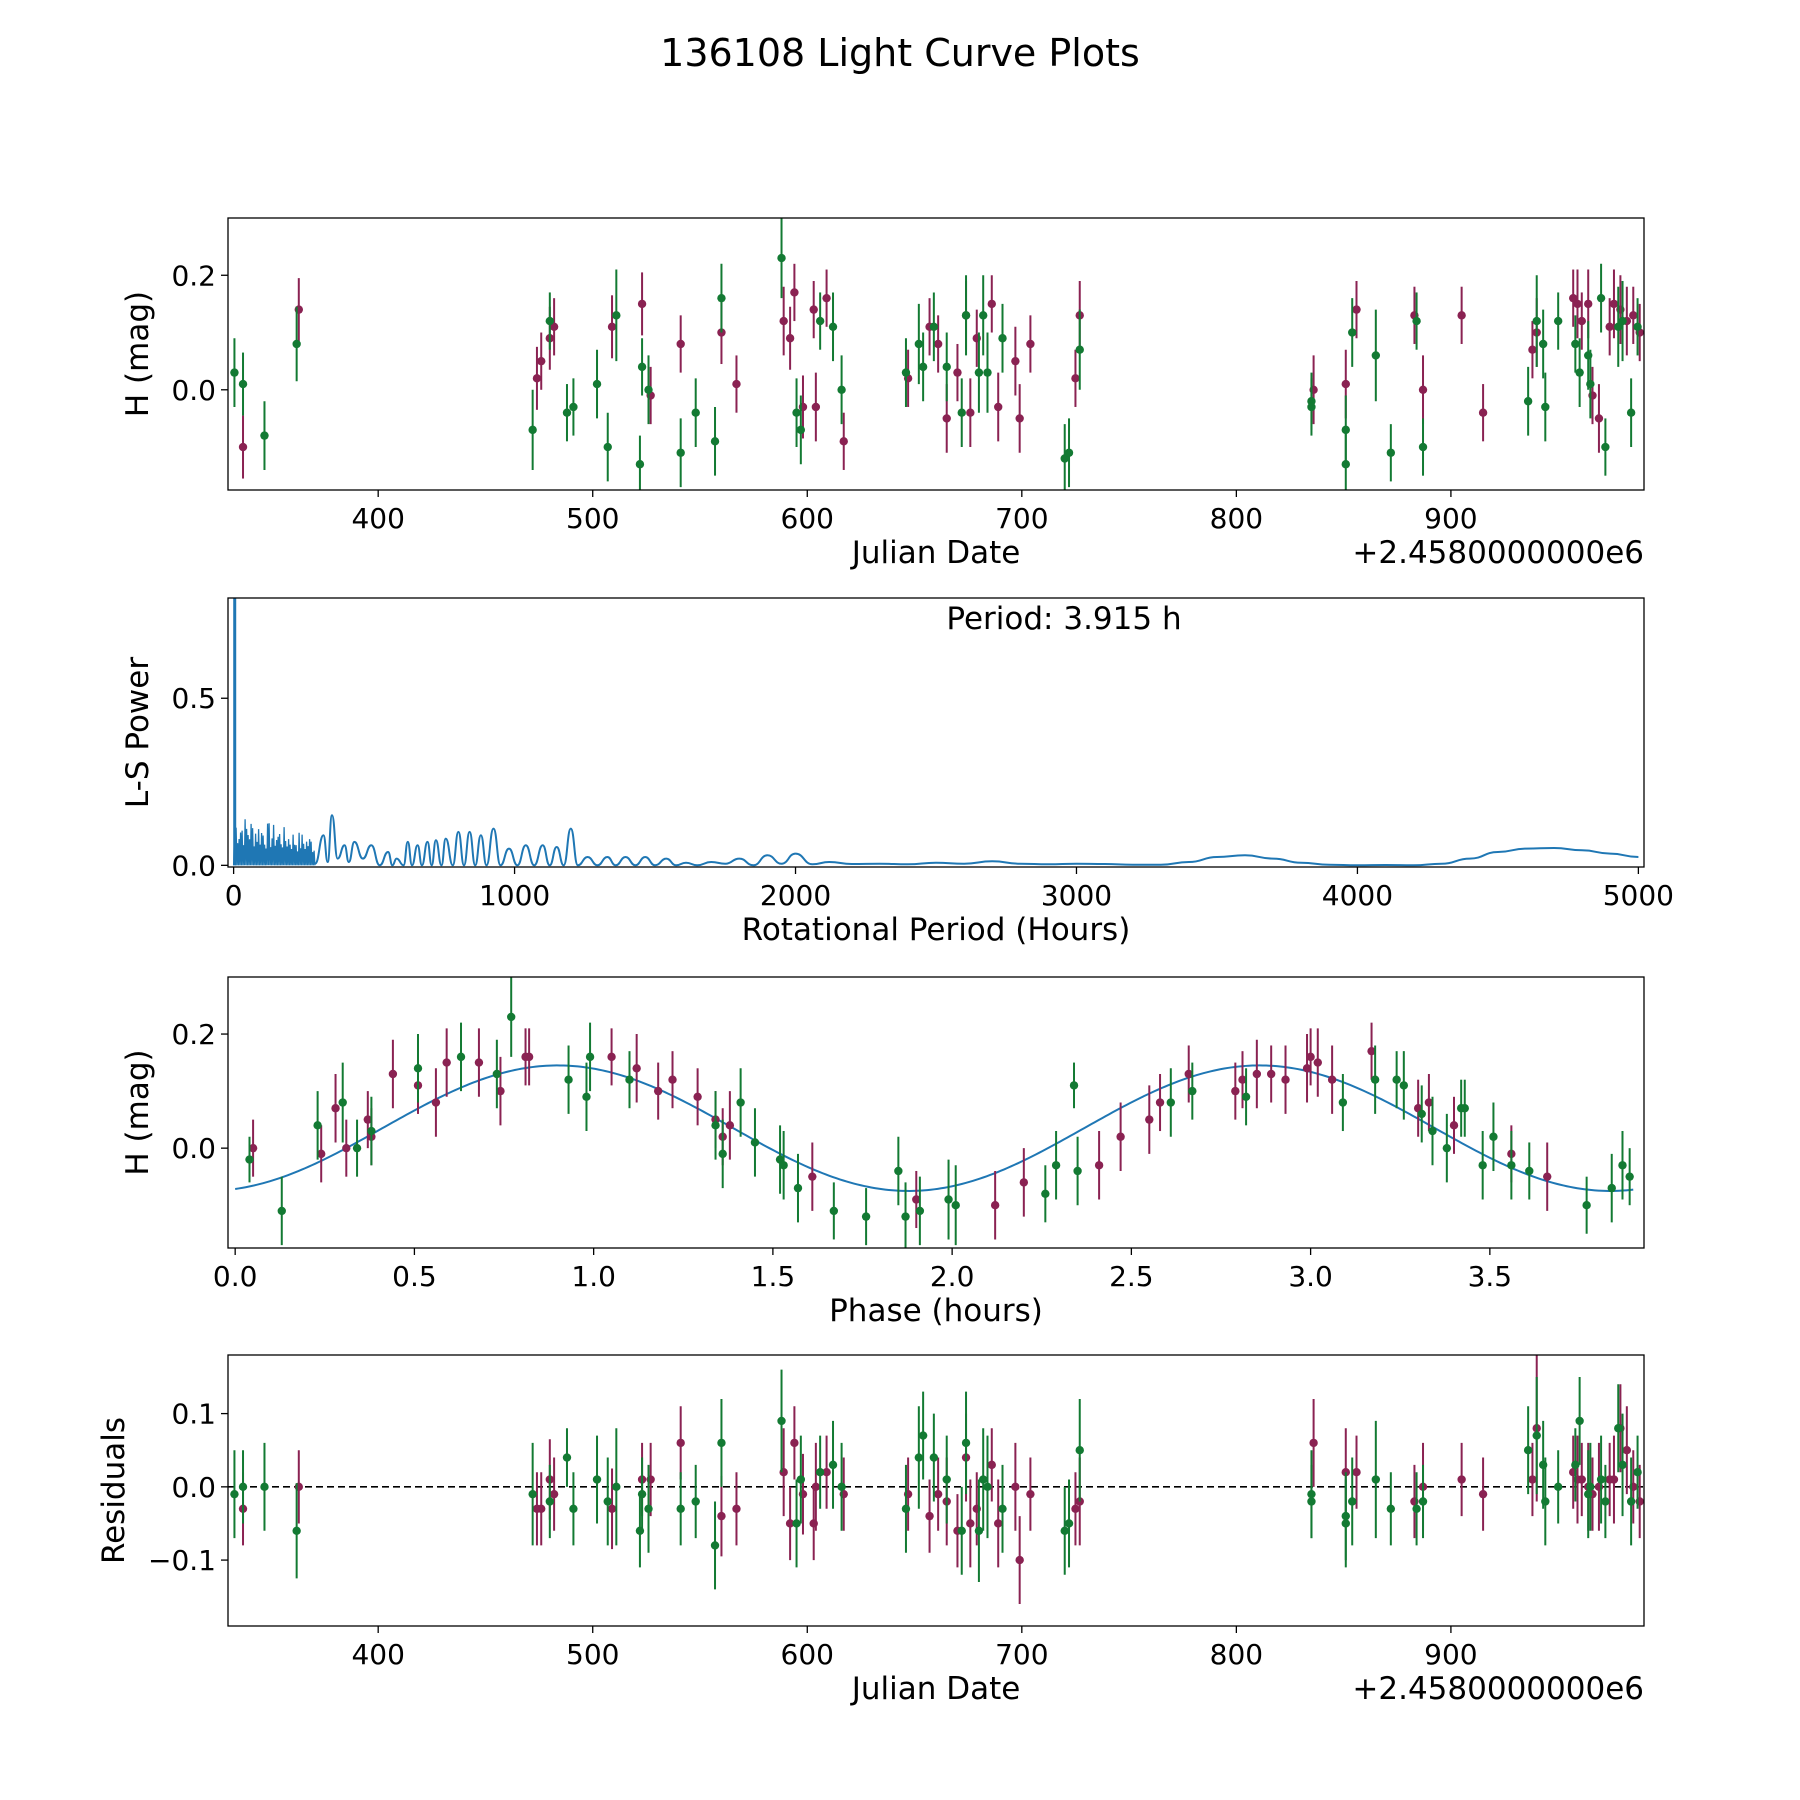 The height and width of the screenshot is (1800, 1800). What do you see at coordinates (592, 1654) in the screenshot?
I see `x-tick-label: 500` at bounding box center [592, 1654].